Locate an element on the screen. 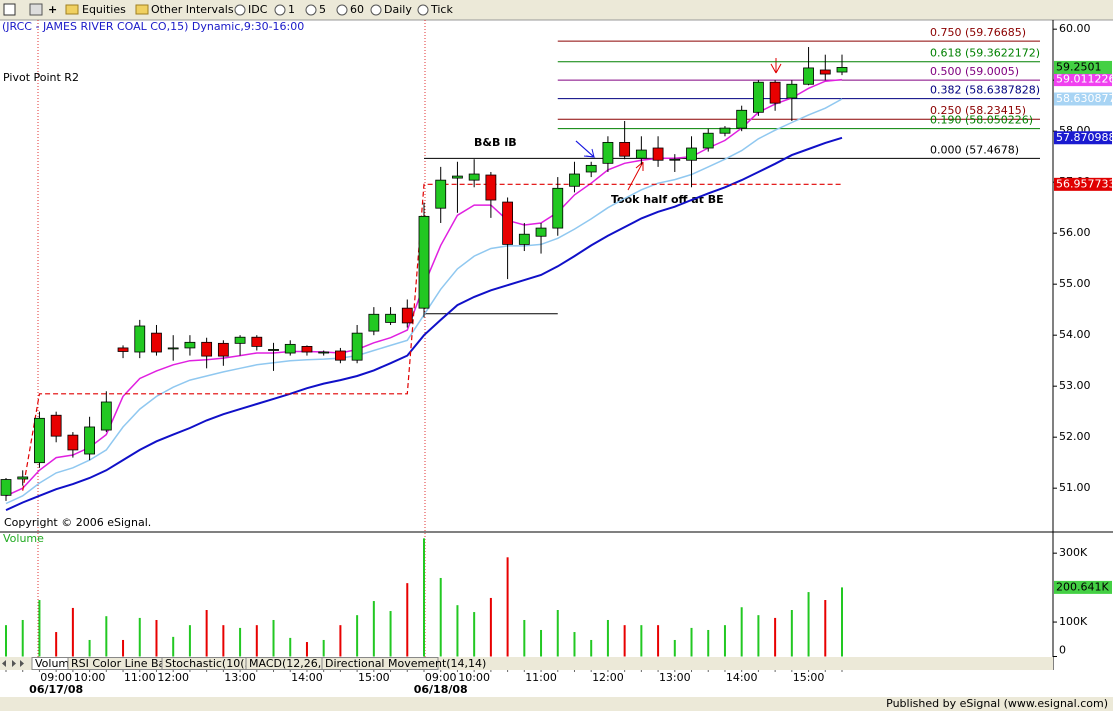  toolbar-button: Daily is located at coordinates (398, 9).